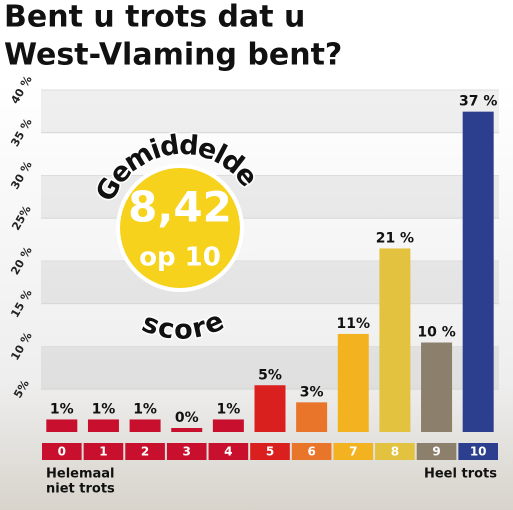  I want to click on x-tick-label: 0, so click(62, 452).